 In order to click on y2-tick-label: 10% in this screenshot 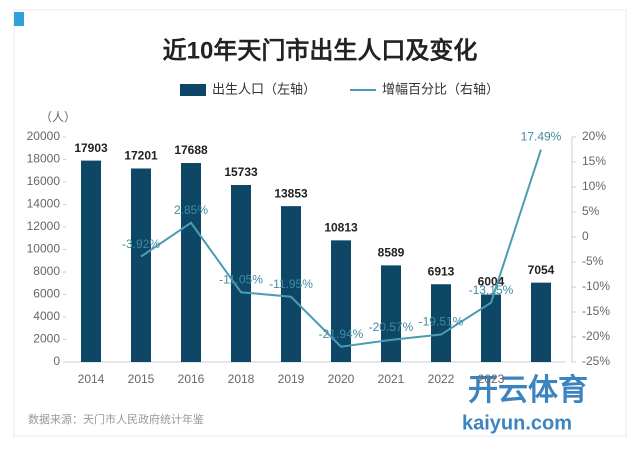, I will do `click(594, 186)`.